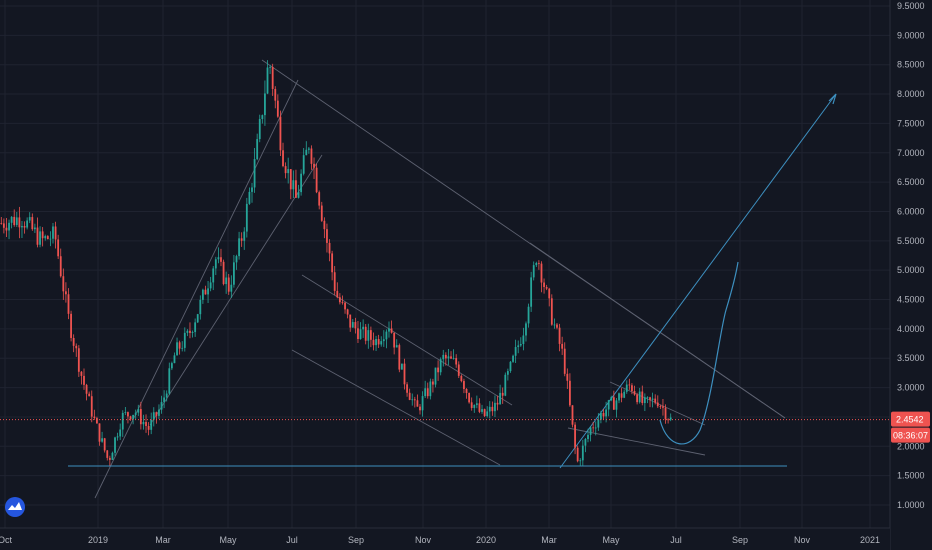 The height and width of the screenshot is (550, 932). I want to click on y-tick-label: 9.0000, so click(911, 35).